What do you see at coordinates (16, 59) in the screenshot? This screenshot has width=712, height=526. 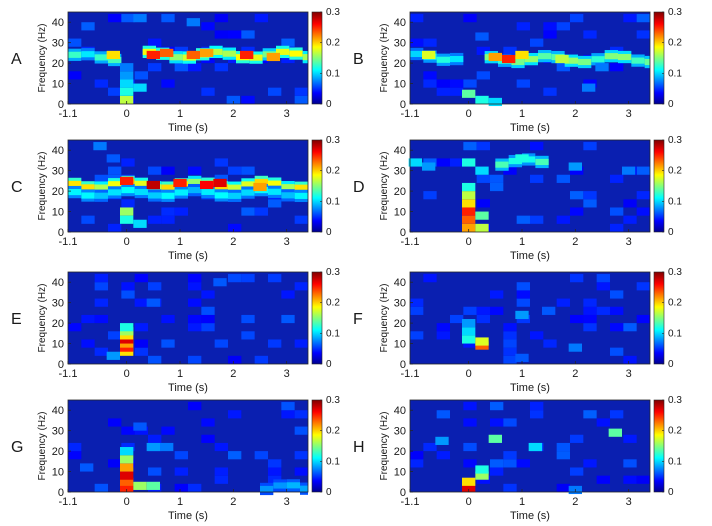 I see `panel-letter: A` at bounding box center [16, 59].